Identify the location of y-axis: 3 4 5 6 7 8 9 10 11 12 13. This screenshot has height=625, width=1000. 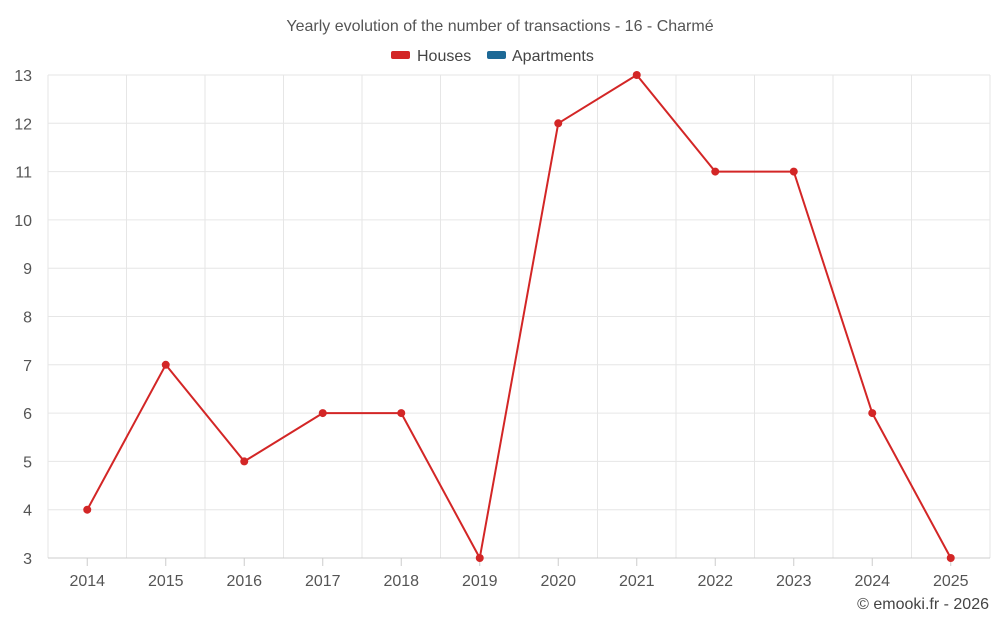
(23, 318).